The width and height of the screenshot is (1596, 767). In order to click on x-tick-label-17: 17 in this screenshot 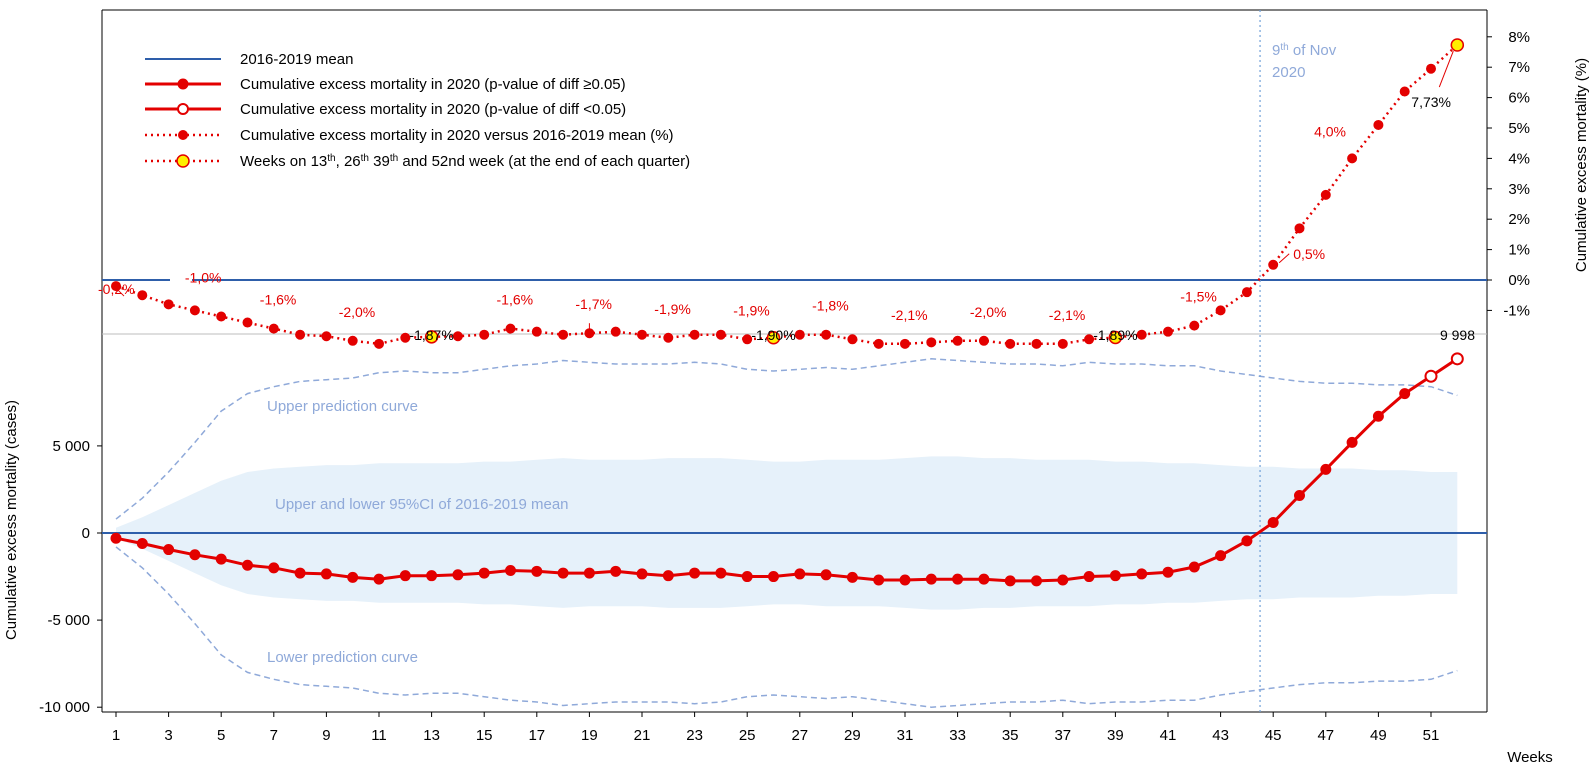, I will do `click(536, 735)`.